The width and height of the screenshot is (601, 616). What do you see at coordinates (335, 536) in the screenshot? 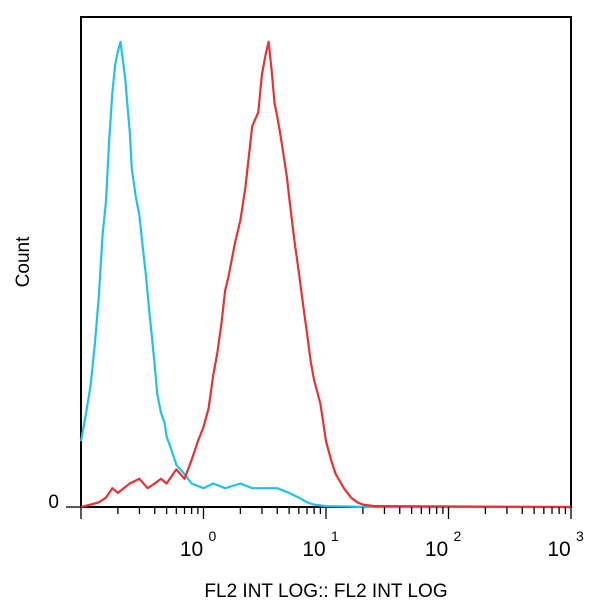
I see `x-tick-exponent: 1` at bounding box center [335, 536].